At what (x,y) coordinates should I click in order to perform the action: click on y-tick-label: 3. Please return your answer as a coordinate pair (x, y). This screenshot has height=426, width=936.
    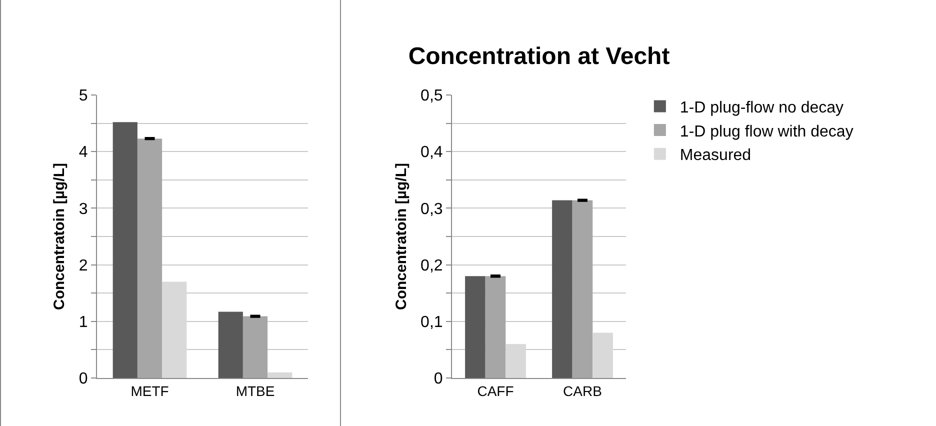
    Looking at the image, I should click on (83, 209).